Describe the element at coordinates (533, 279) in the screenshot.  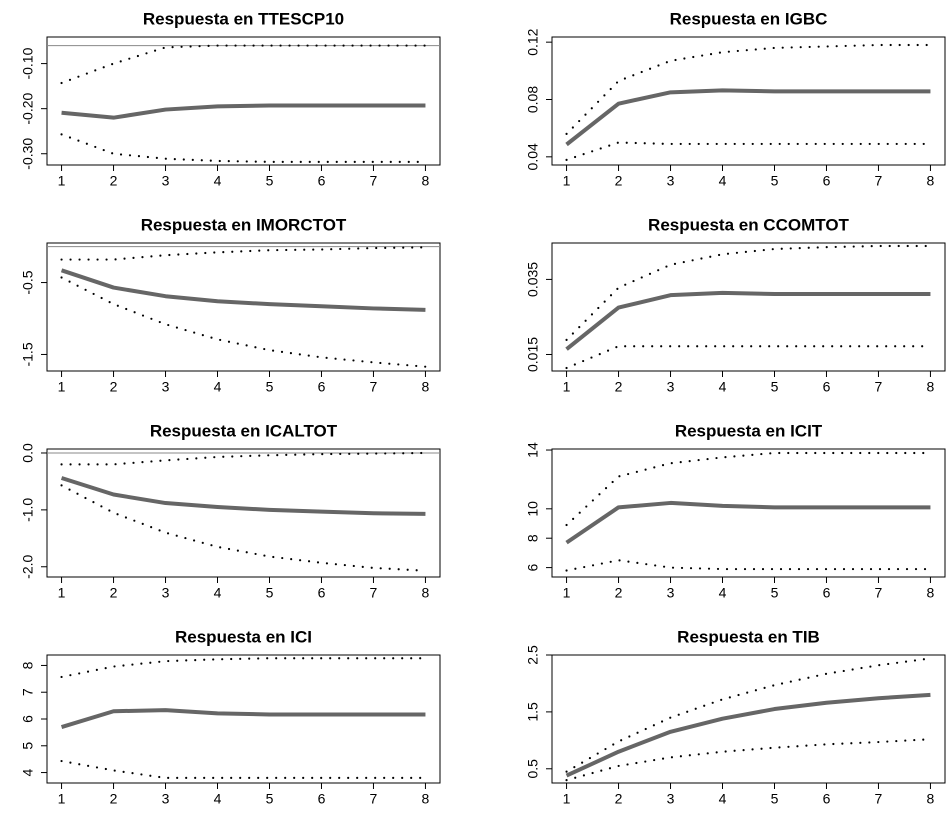
I see `y-tick-label: 0.035` at that location.